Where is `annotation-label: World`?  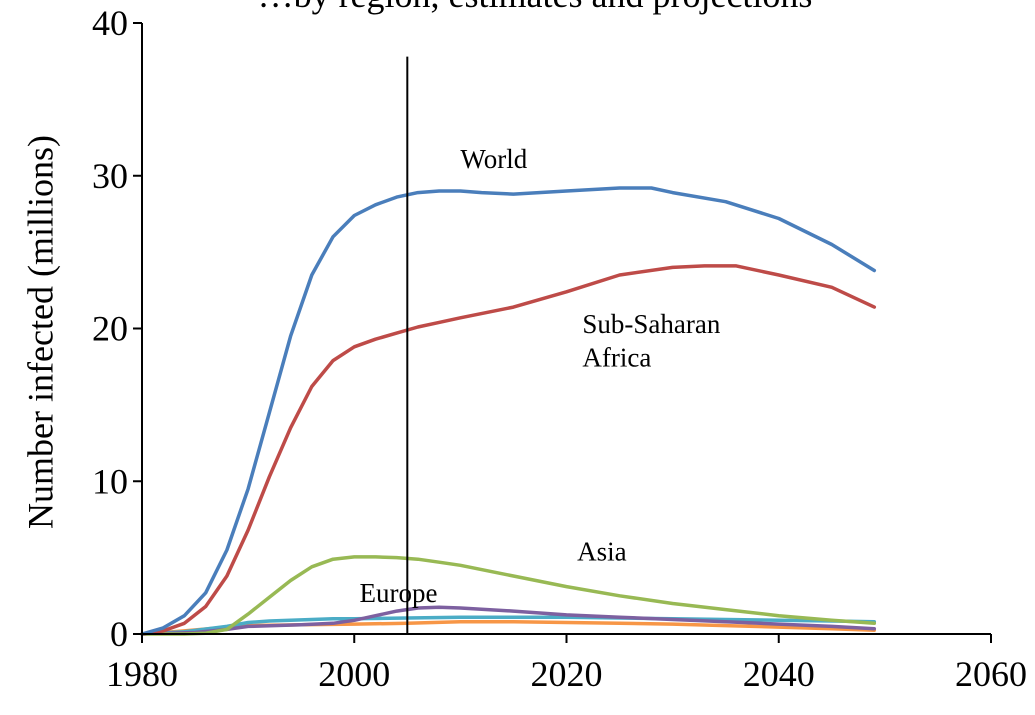 annotation-label: World is located at coordinates (493, 159).